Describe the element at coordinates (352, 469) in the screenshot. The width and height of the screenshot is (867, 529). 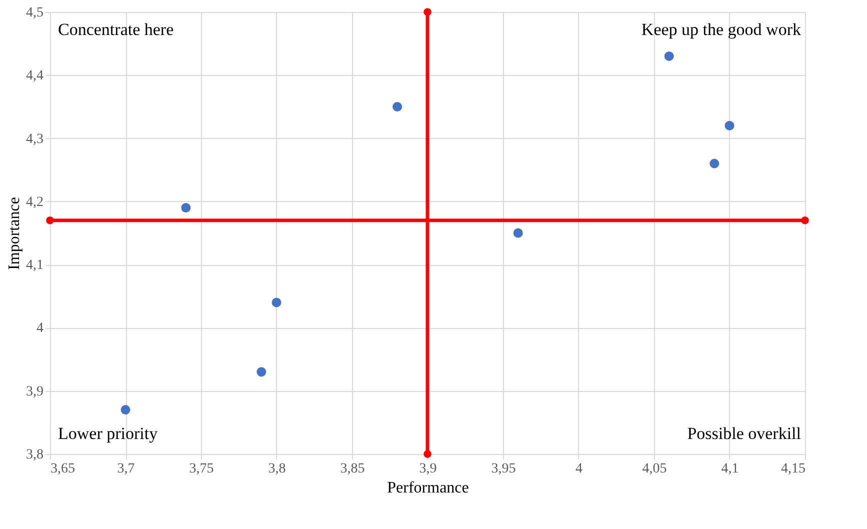
I see `x-tick-label: 3,85` at that location.